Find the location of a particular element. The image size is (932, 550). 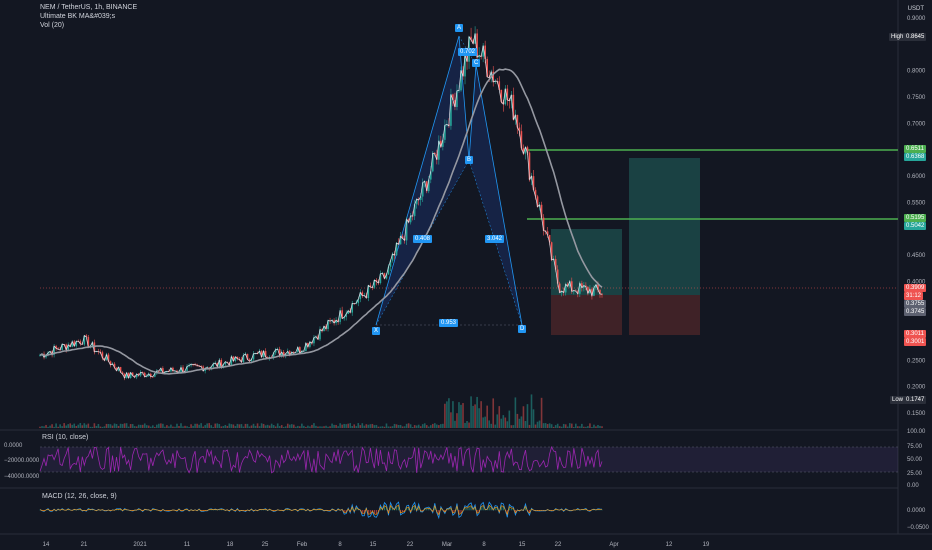

time-axis: 14 21 2021 11 18 25 Feb 8 15 22 Mar 8 15 22 Apr 12 19 is located at coordinates (376, 545).